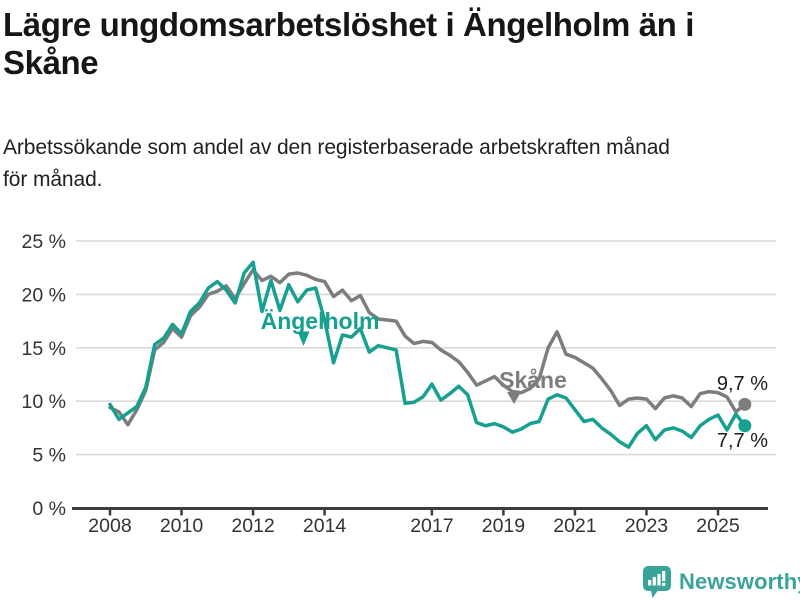 This screenshot has height=600, width=800. I want to click on logo-barchart-exclamation-glyph, so click(657, 578).